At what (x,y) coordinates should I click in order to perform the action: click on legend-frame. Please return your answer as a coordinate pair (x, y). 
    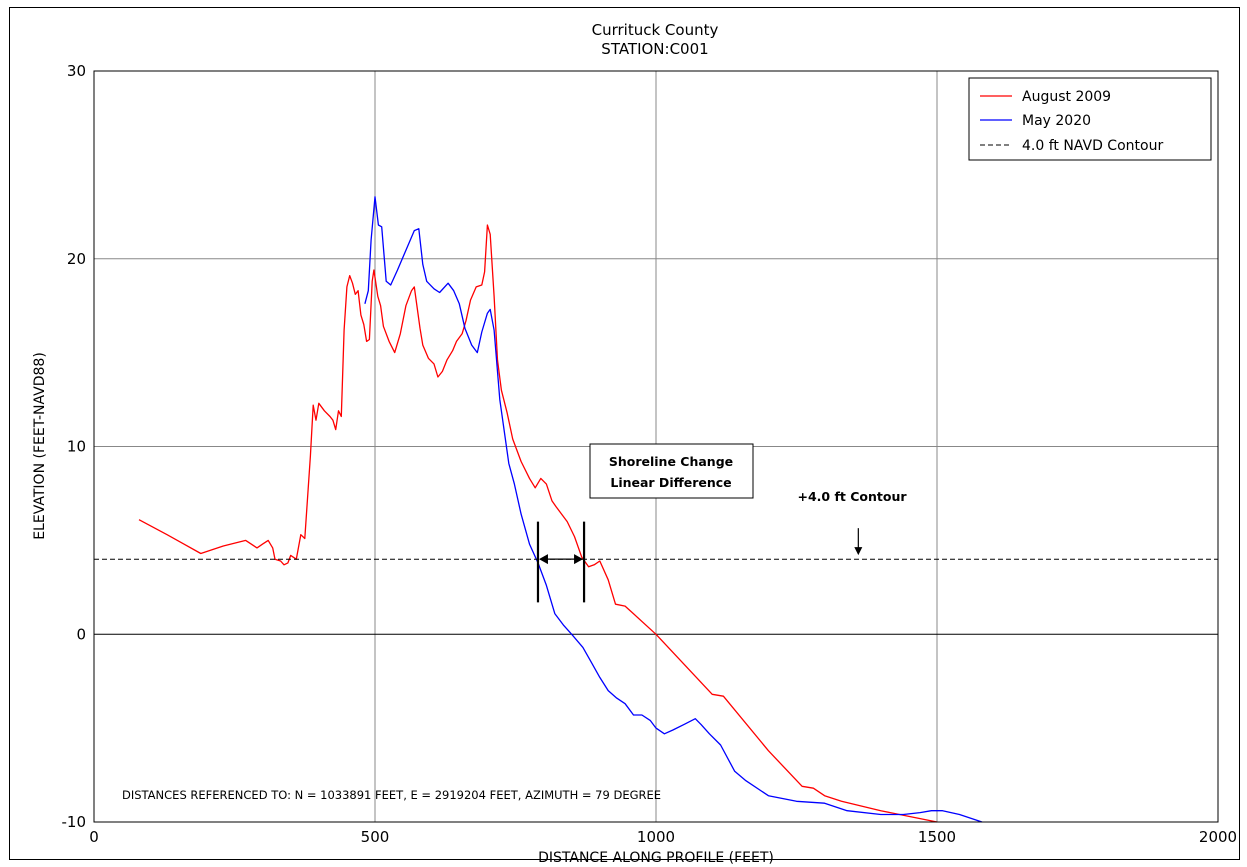
    Looking at the image, I should click on (1090, 119).